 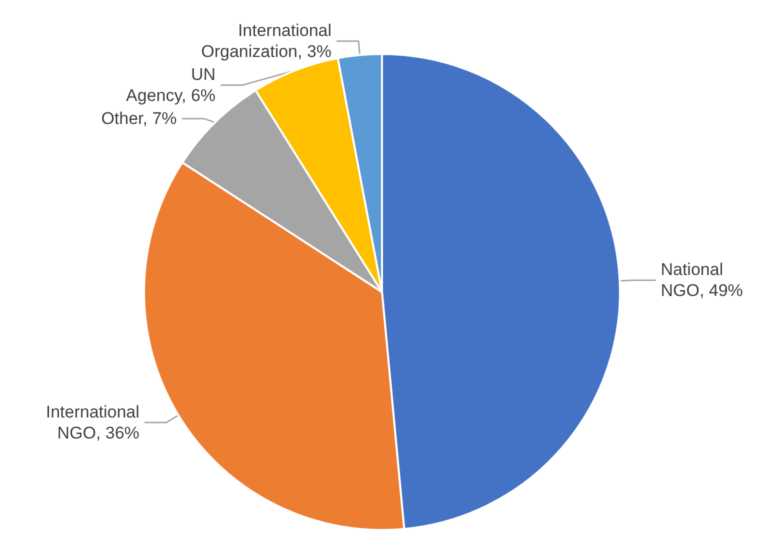 What do you see at coordinates (139, 118) in the screenshot?
I see `slice-label: Other, 7%` at bounding box center [139, 118].